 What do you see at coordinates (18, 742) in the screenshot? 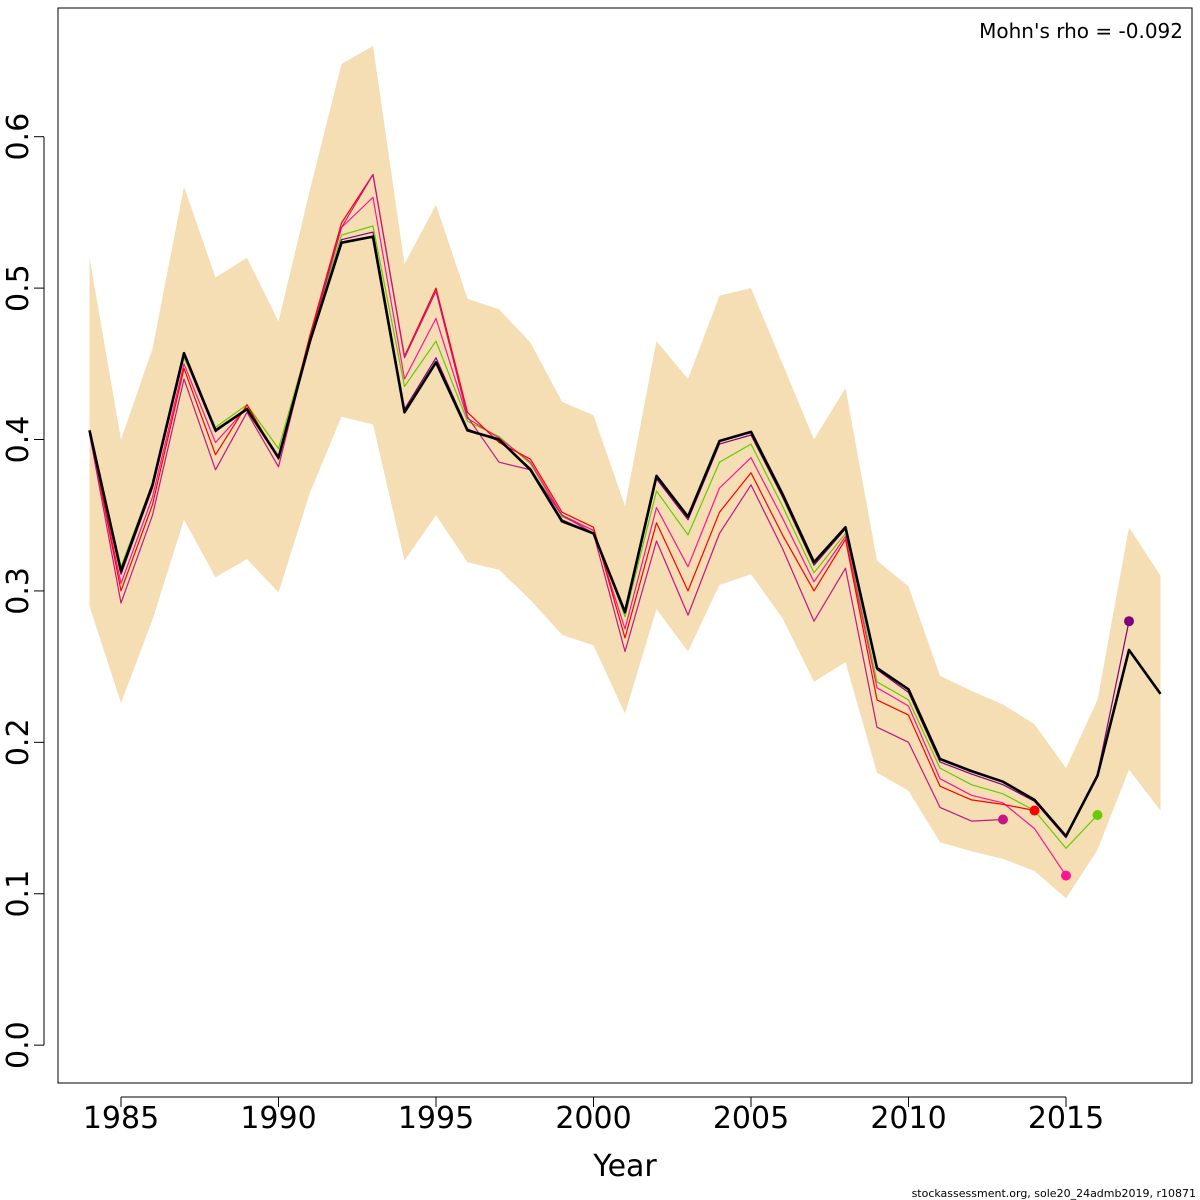
I see `y-tick-label: 0.2` at bounding box center [18, 742].